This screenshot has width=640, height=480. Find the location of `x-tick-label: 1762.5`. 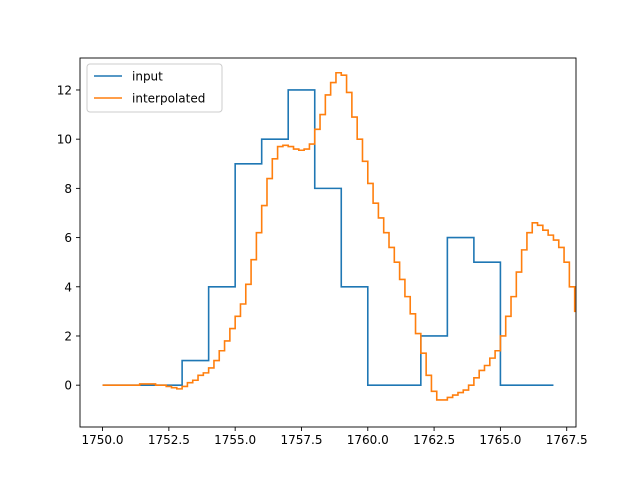

x-tick-label: 1762.5 is located at coordinates (434, 440).